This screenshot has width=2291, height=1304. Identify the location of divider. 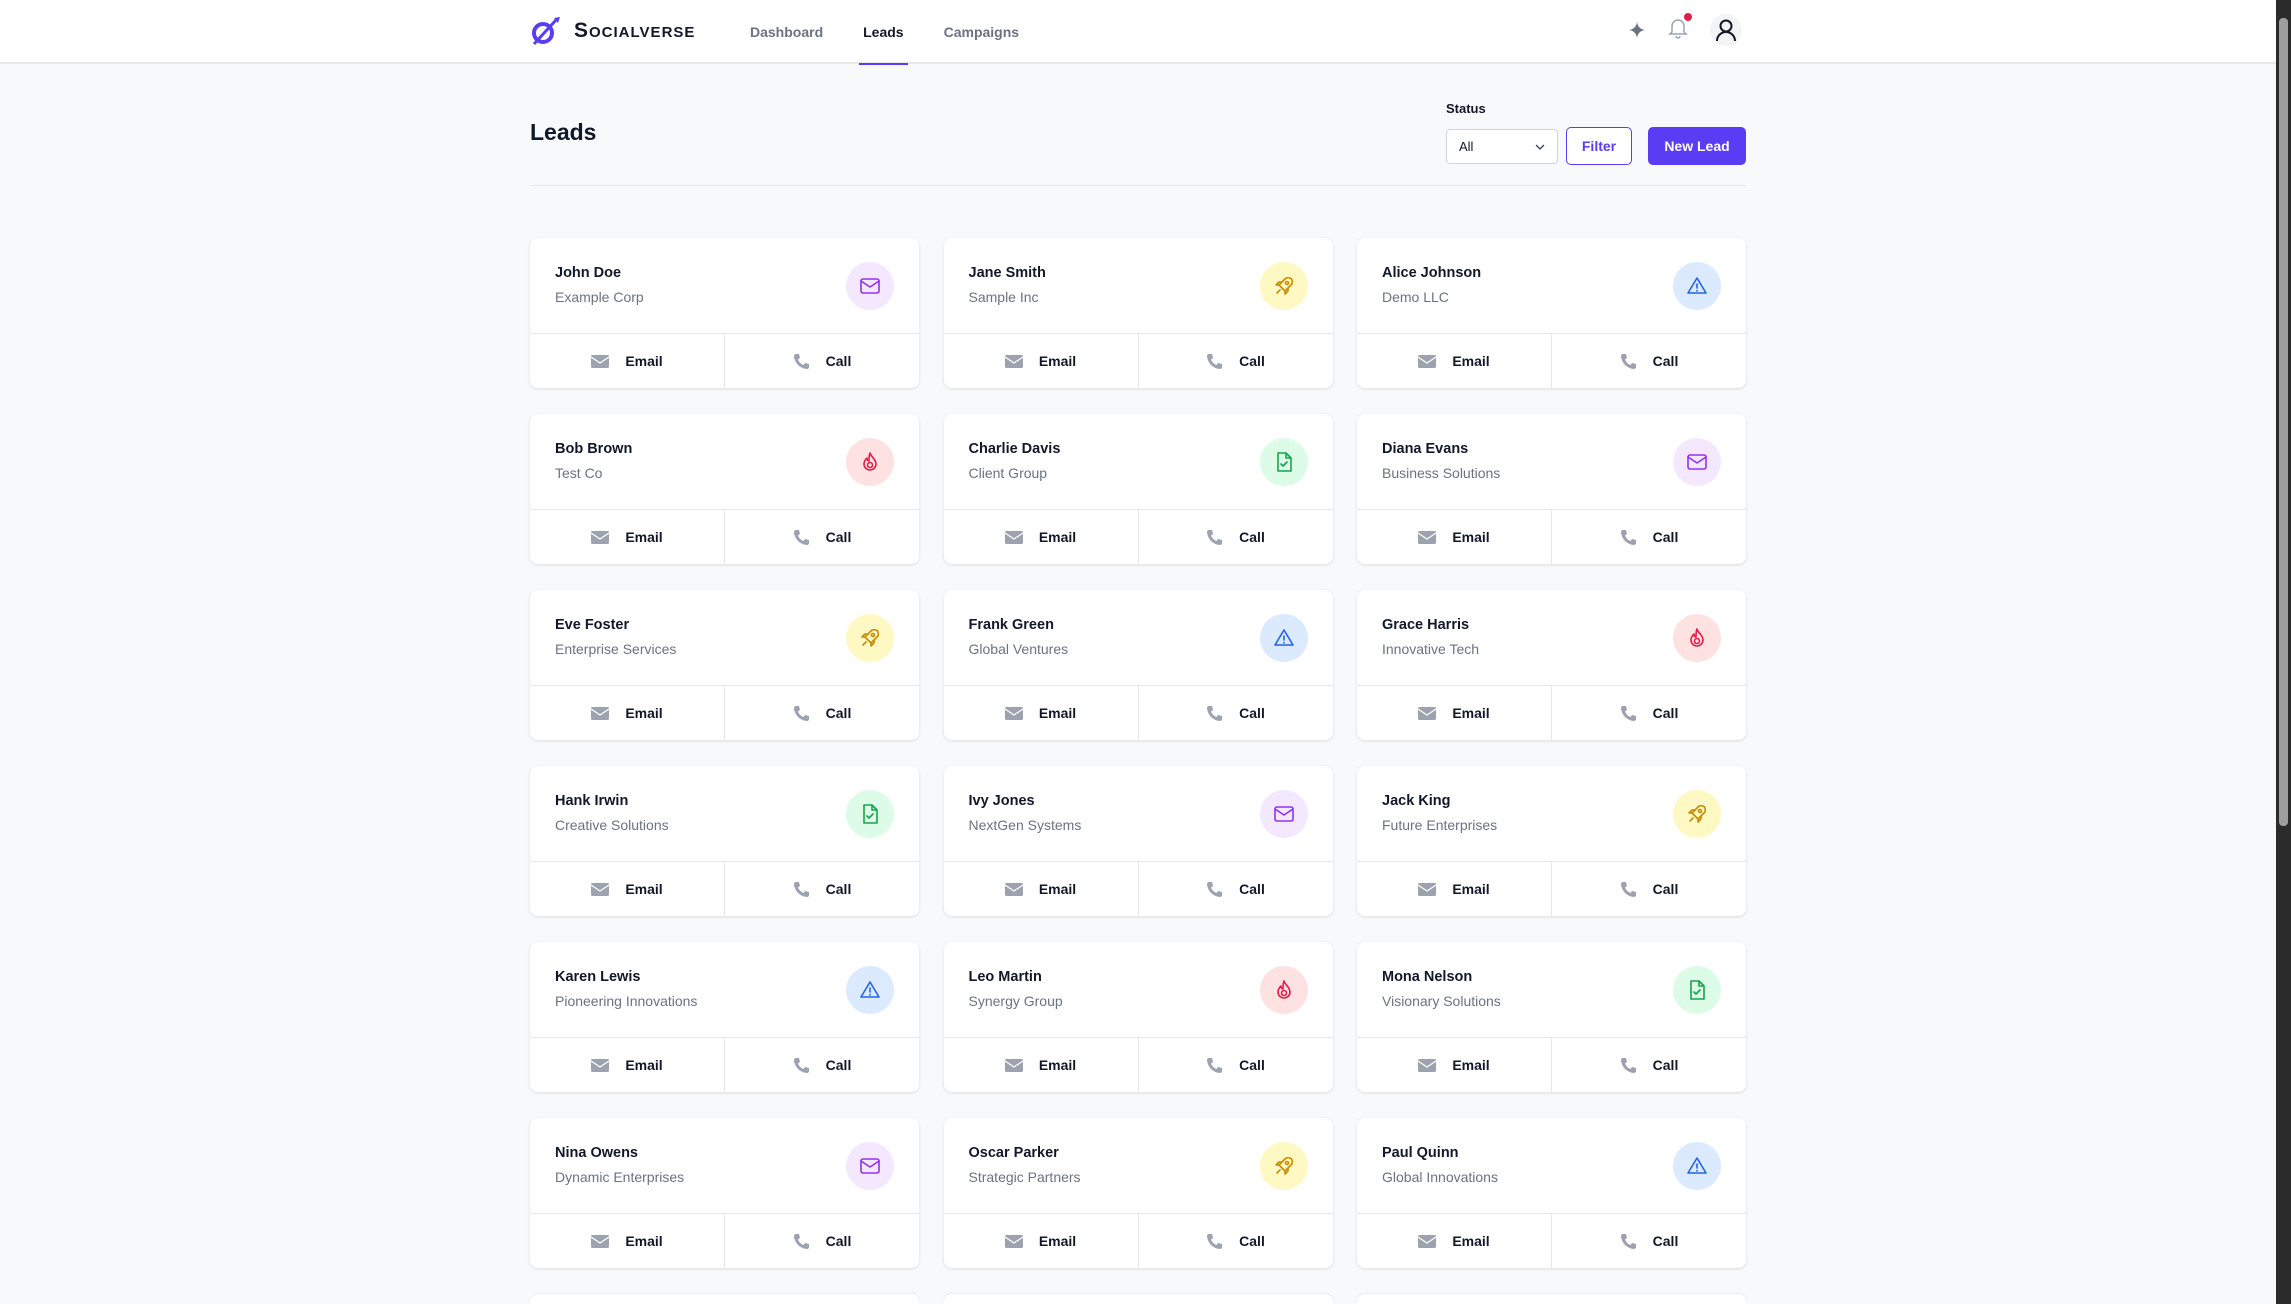
(1138, 185).